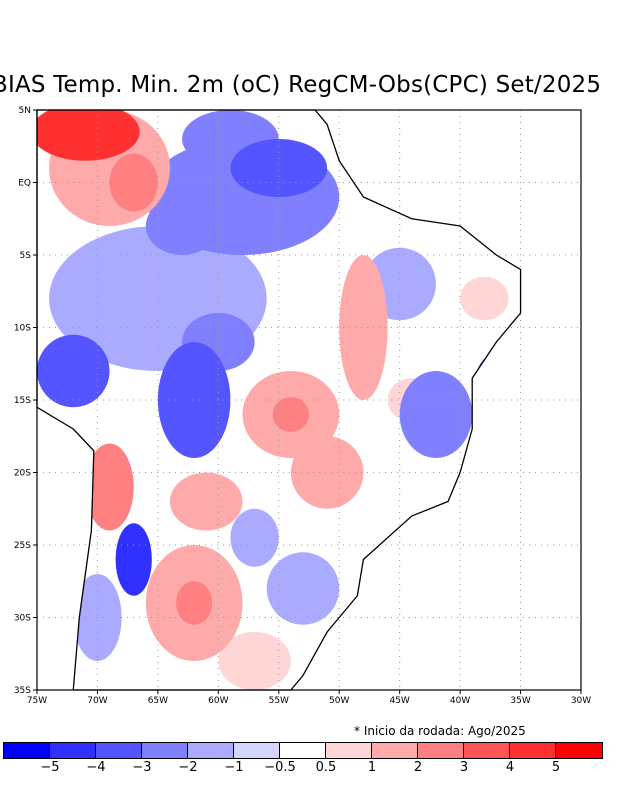 This screenshot has width=618, height=800. I want to click on colorbar-label: 0.5, so click(326, 767).